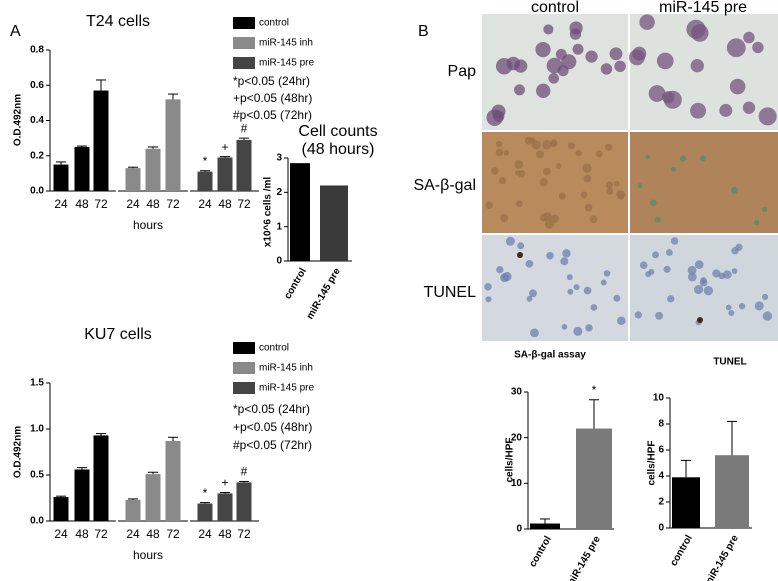  Describe the element at coordinates (286, 43) in the screenshot. I see `legend-label: miR-145 inh` at that location.